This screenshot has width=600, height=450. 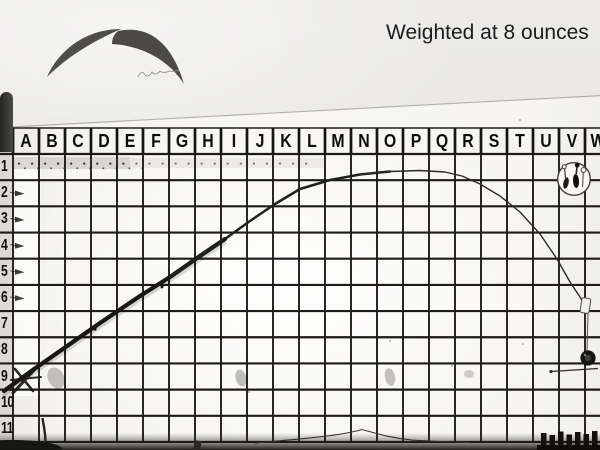 What do you see at coordinates (593, 141) in the screenshot?
I see `column-label-W: W` at bounding box center [593, 141].